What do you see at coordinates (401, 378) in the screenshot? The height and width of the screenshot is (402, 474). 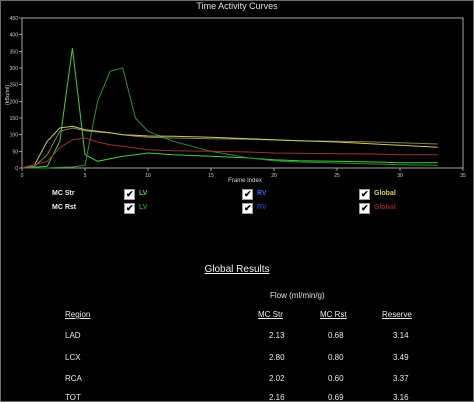 I see `reserve-cell: 3.37` at bounding box center [401, 378].